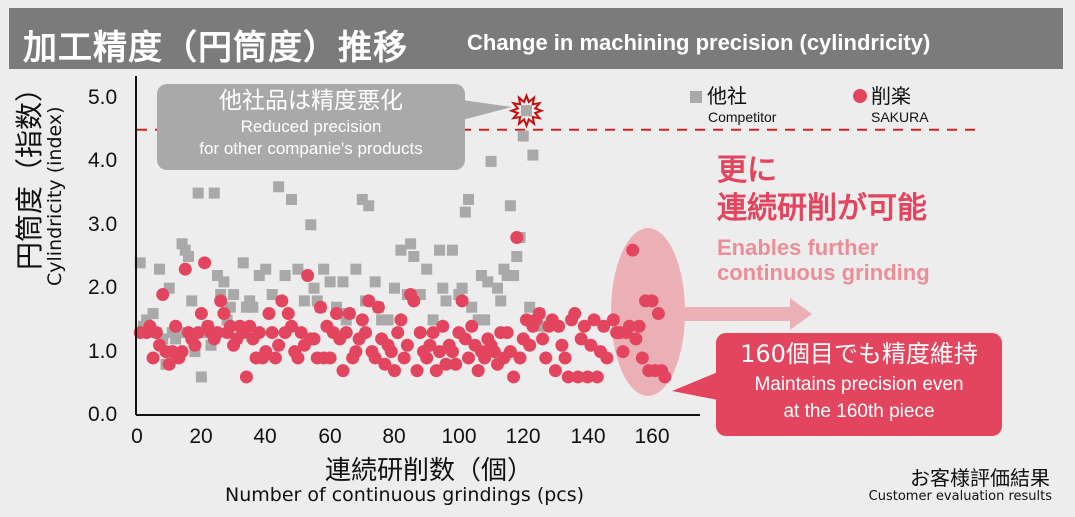 Image resolution: width=1075 pixels, height=517 pixels. What do you see at coordinates (696, 97) in the screenshot?
I see `square-marker-icon` at bounding box center [696, 97].